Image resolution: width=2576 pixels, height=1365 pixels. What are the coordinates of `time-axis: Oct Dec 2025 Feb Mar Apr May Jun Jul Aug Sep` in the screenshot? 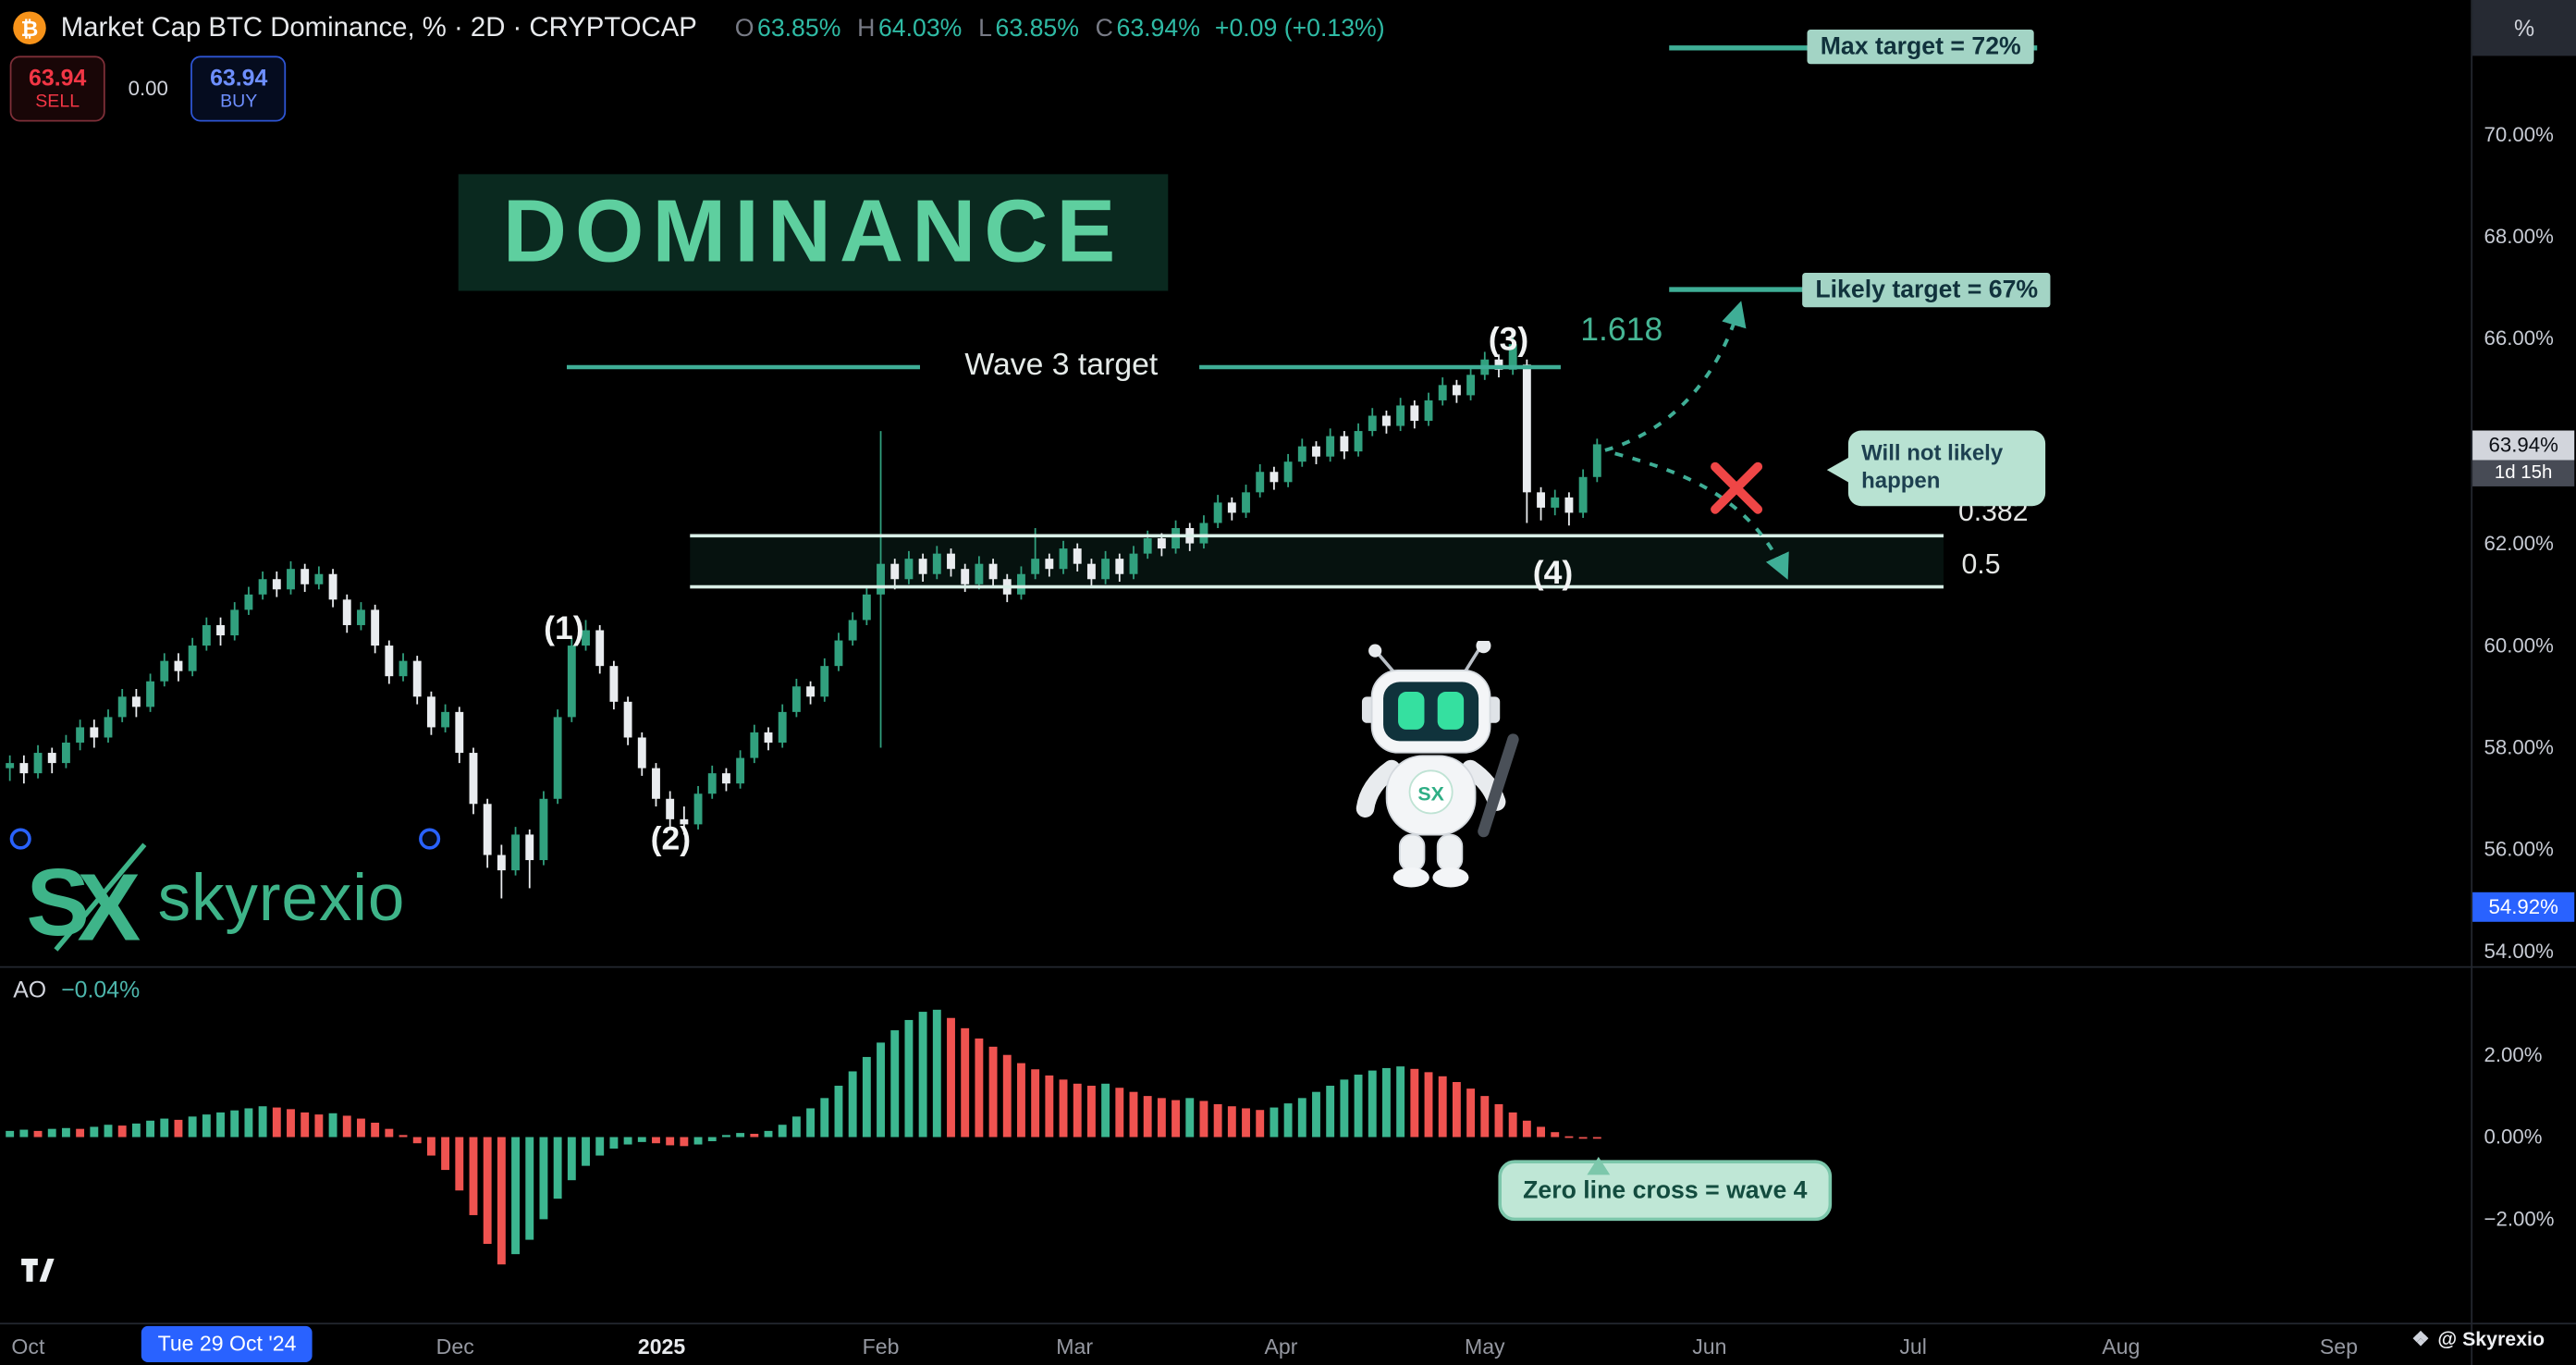 It's located at (1288, 1343).